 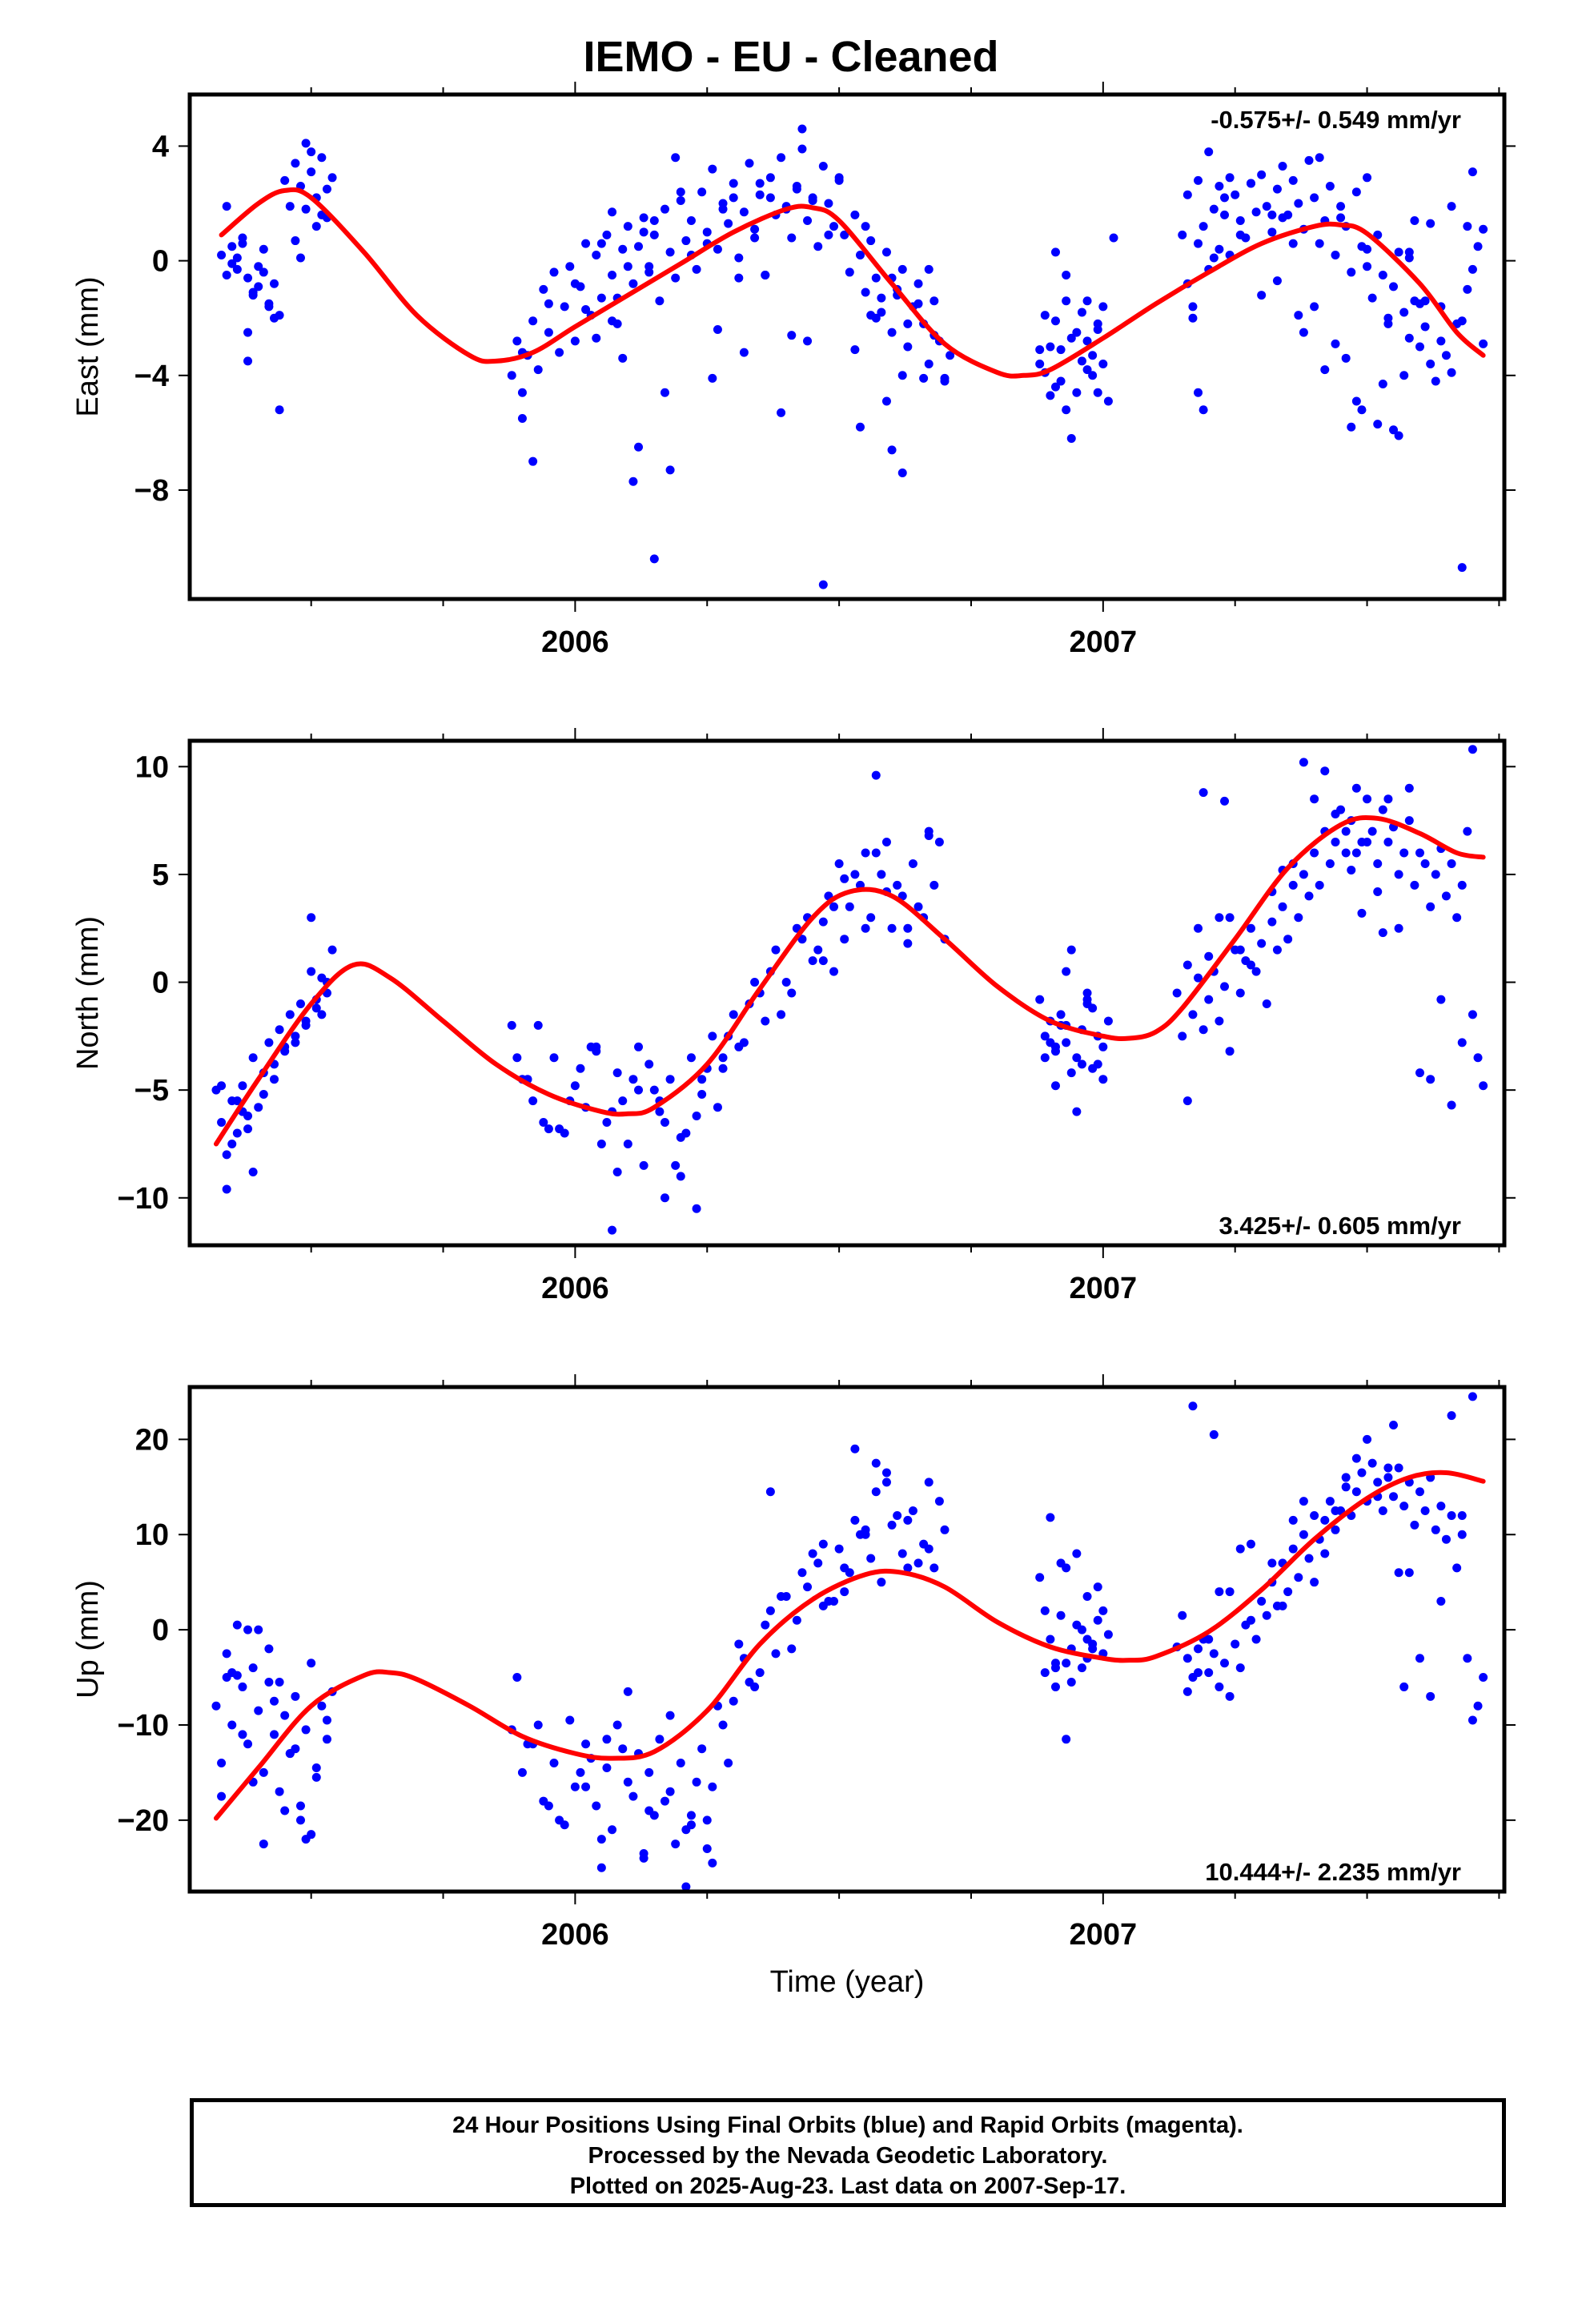 I want to click on y-tick-label: −20, so click(x=144, y=1821).